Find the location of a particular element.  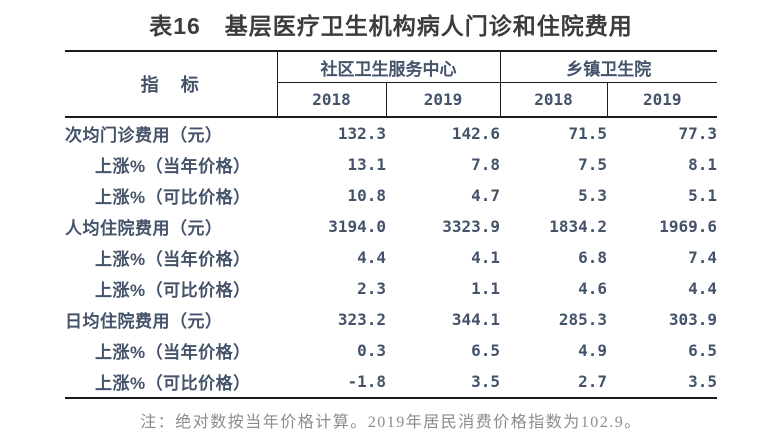

row-label: 人均住院费用（元） is located at coordinates (144, 228).